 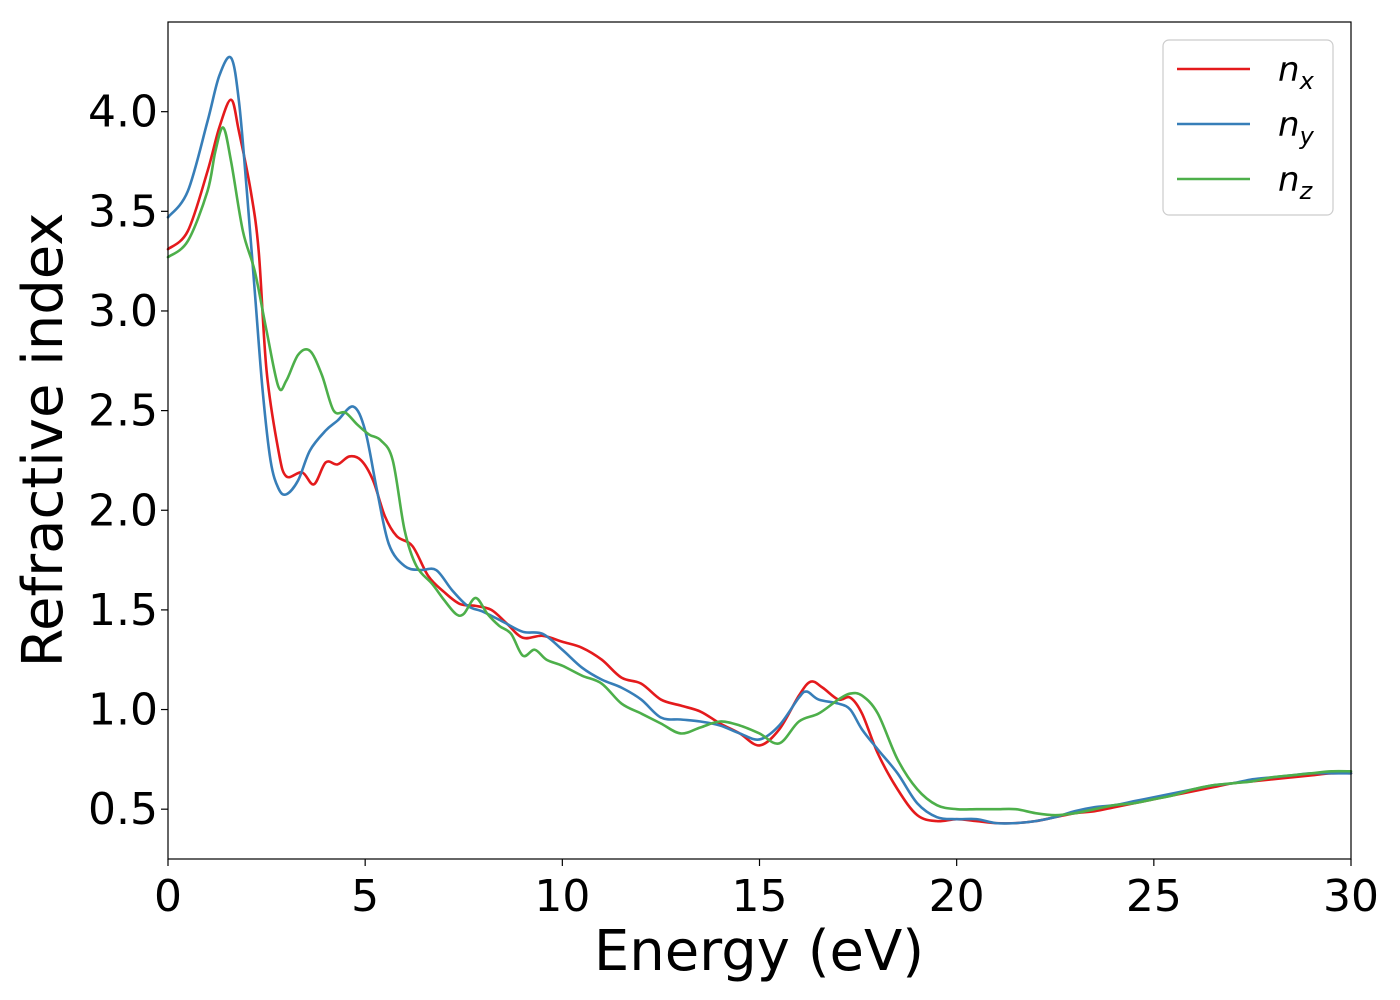 I want to click on y-tick-label: 2.5, so click(x=123, y=411).